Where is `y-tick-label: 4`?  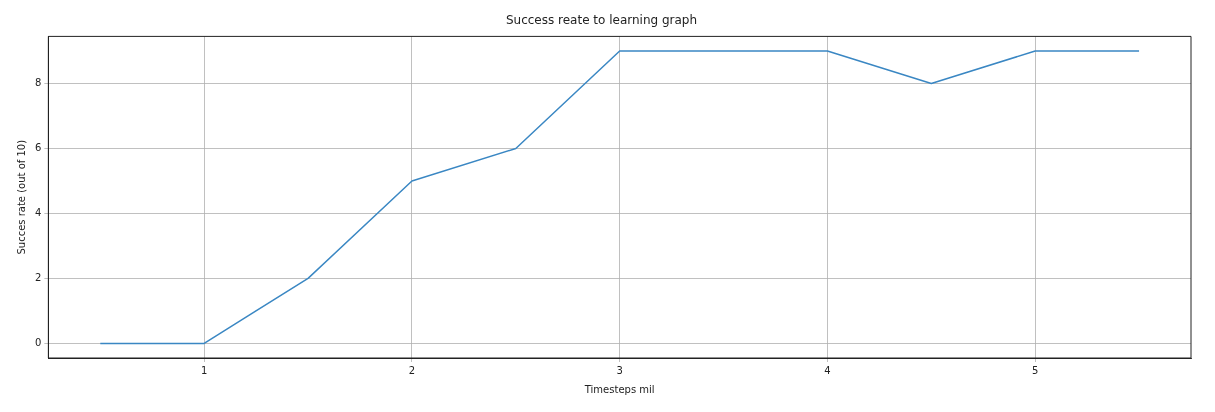
y-tick-label: 4 is located at coordinates (38, 213).